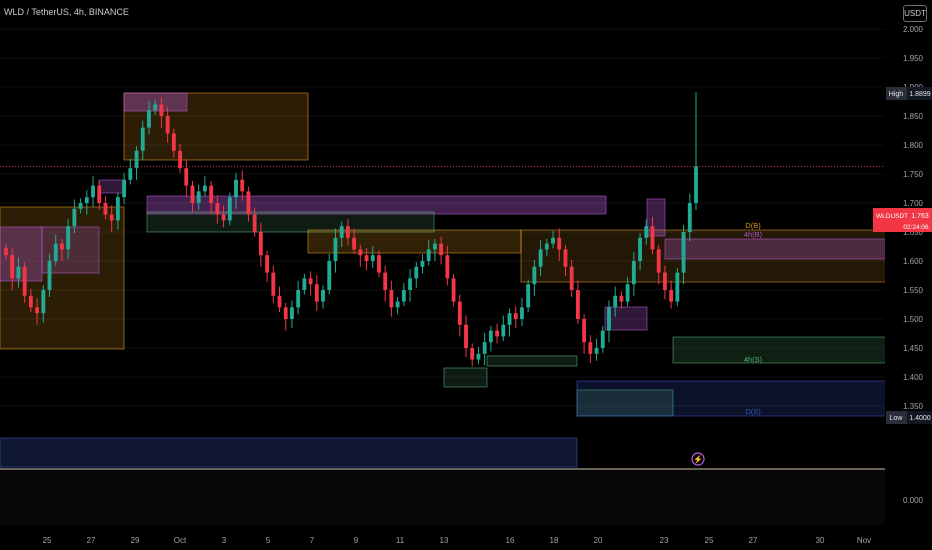  I want to click on time-tick-label: 7, so click(312, 540).